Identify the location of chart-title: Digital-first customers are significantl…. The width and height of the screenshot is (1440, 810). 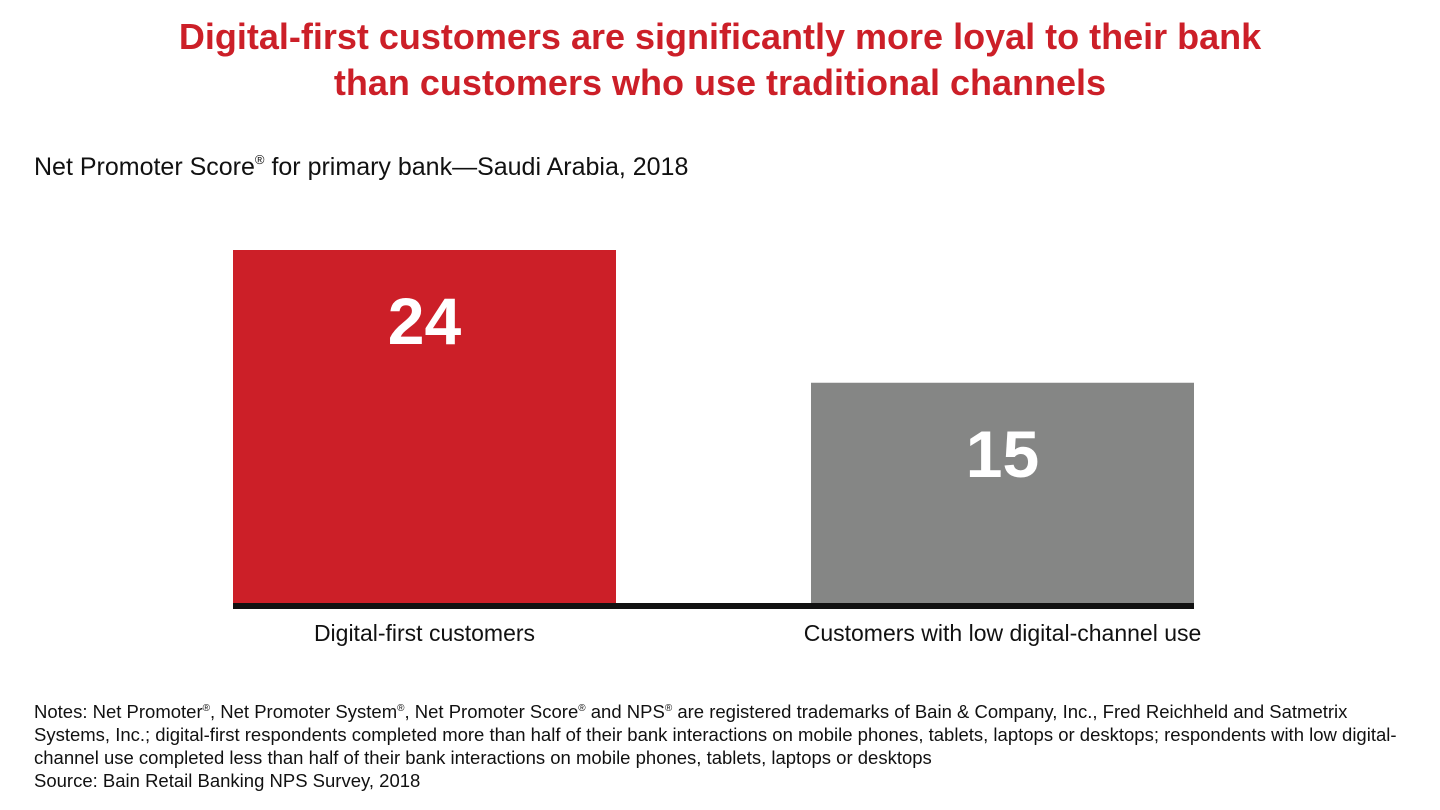
(720, 60).